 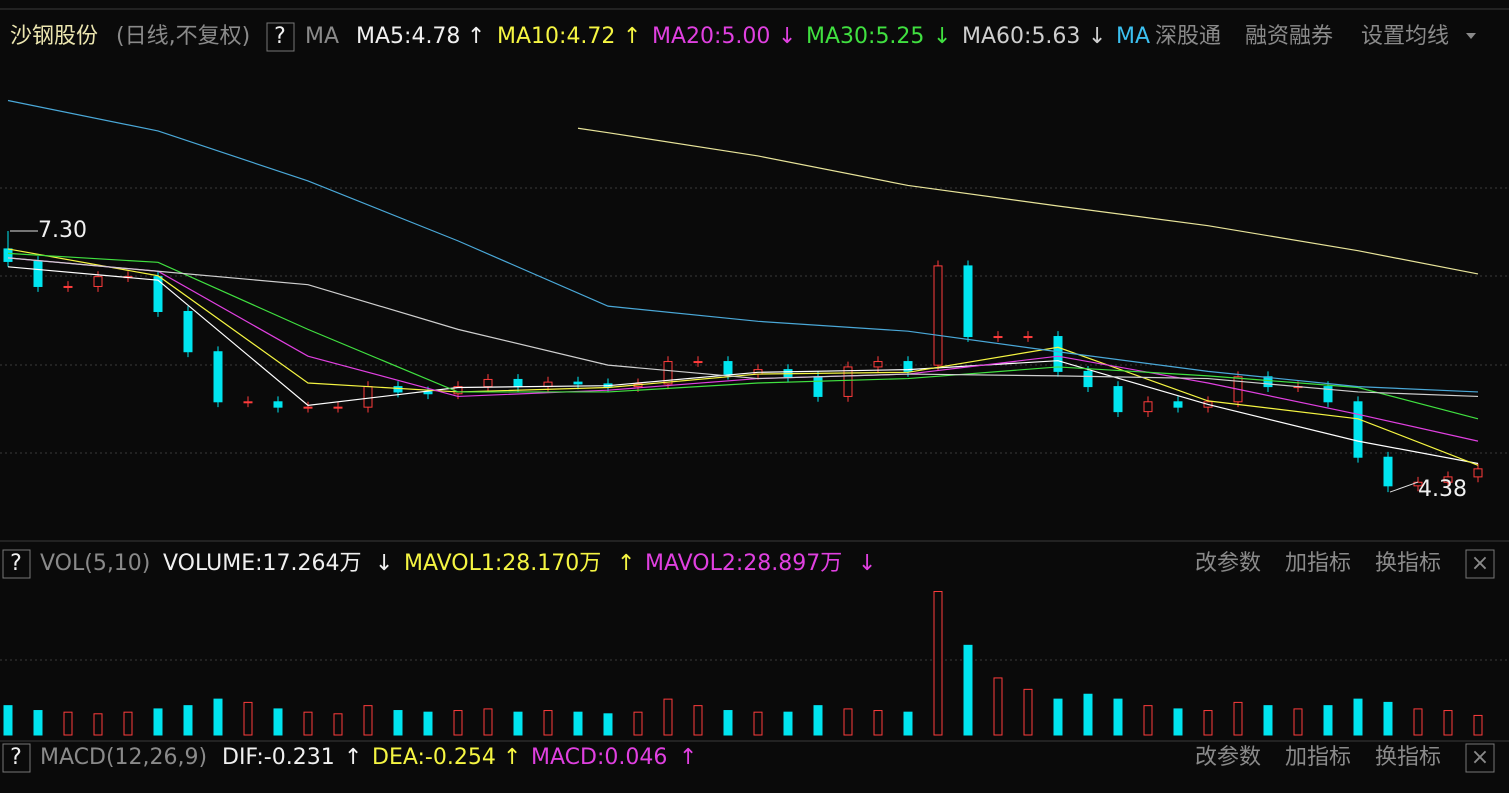 I want to click on macd-item: DEA:-0.254, so click(x=434, y=757).